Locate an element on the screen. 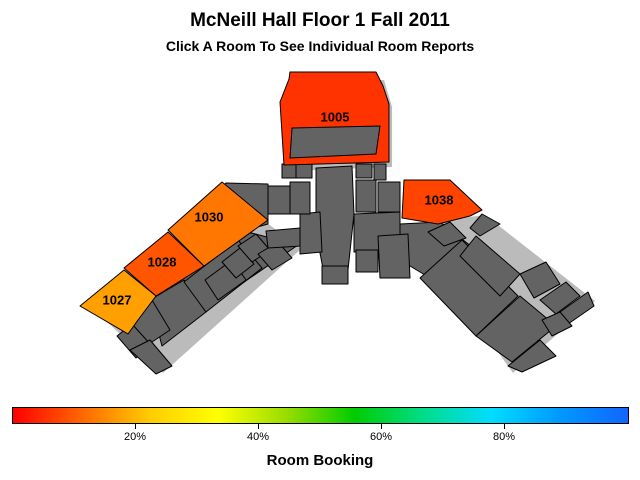 Image resolution: width=640 pixels, height=480 pixels. central-core is located at coordinates (341, 224).